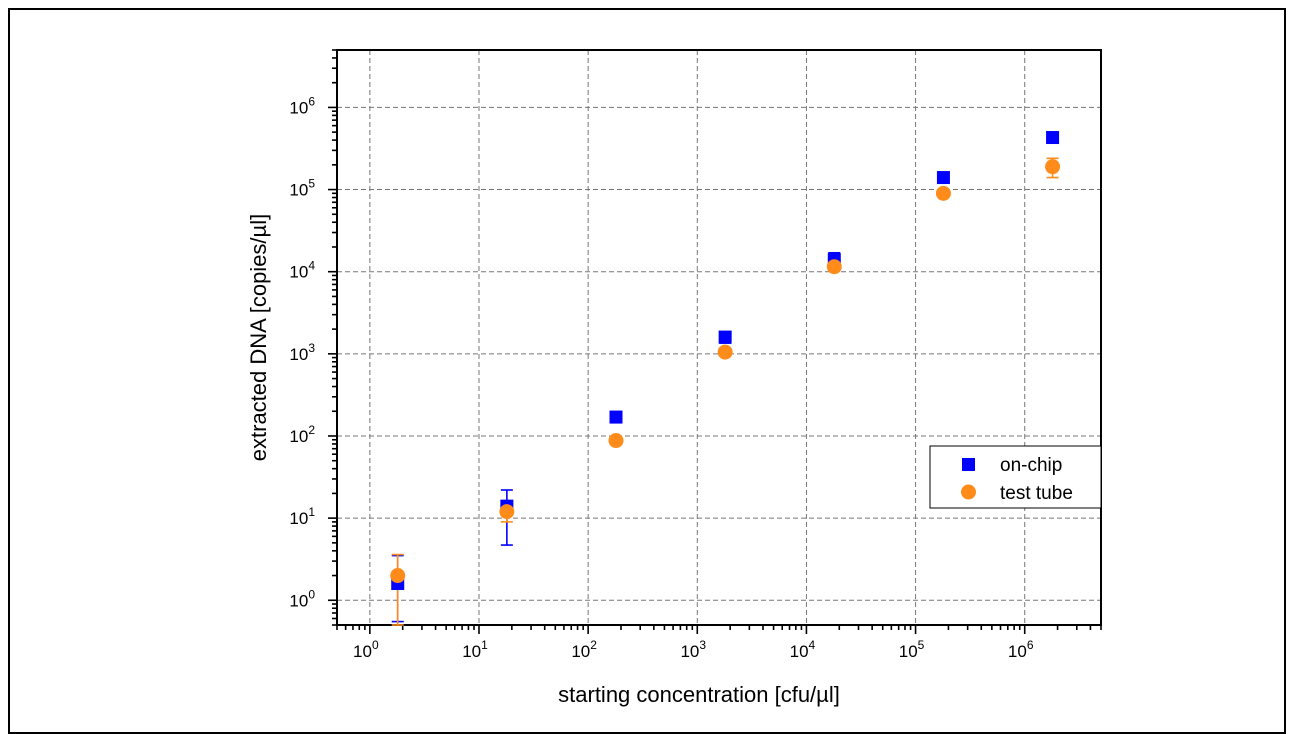 The width and height of the screenshot is (1296, 734). What do you see at coordinates (803, 649) in the screenshot?
I see `x-tick-label: 10⁴` at bounding box center [803, 649].